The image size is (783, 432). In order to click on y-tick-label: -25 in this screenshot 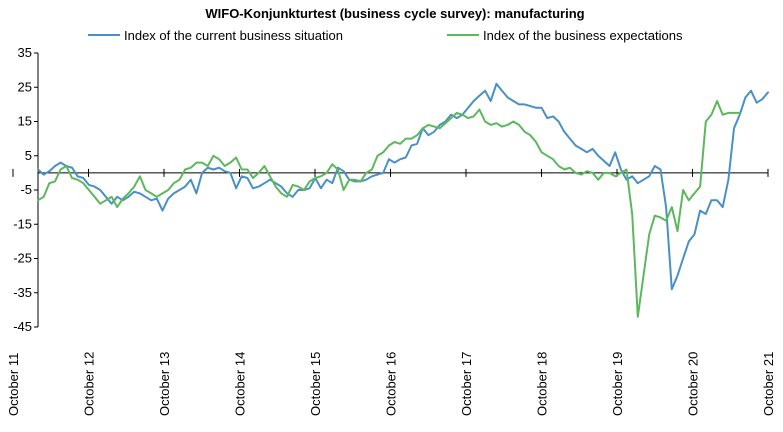, I will do `click(22, 258)`.